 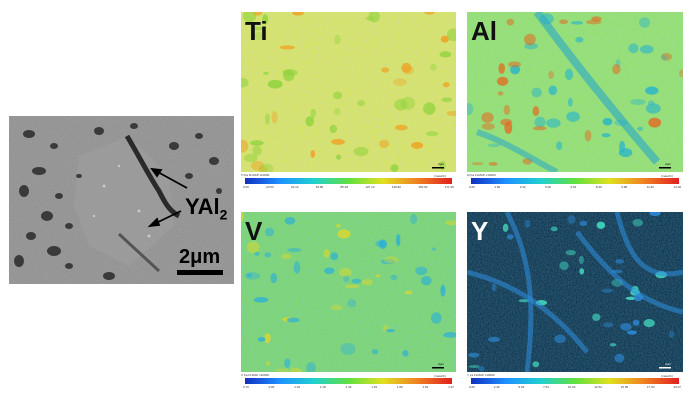 What do you see at coordinates (481, 375) in the screenshot?
I see `map-caption: Y La FLMAP x10000` at bounding box center [481, 375].